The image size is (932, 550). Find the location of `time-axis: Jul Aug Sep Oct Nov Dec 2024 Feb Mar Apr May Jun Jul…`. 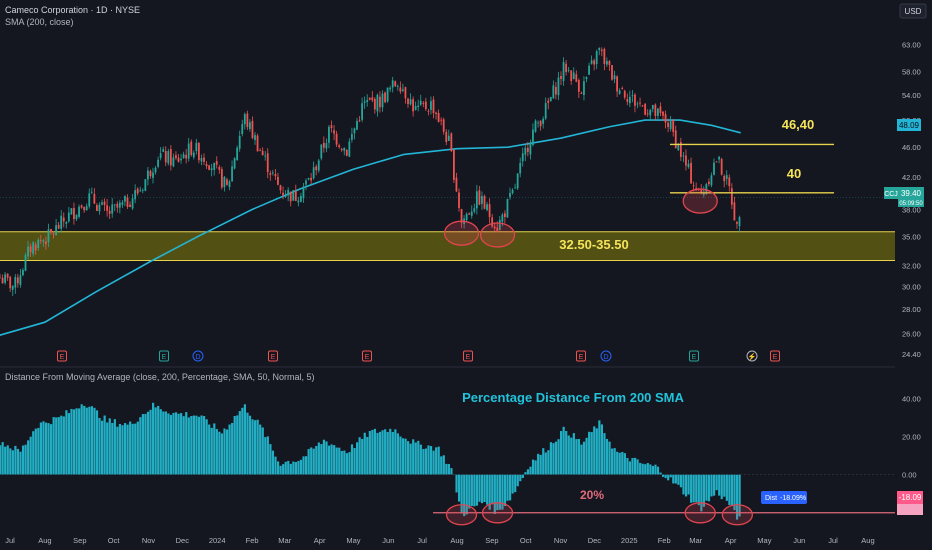

time-axis: Jul Aug Sep Oct Nov Dec 2024 Feb Mar Apr May Jun Jul… is located at coordinates (439, 540).